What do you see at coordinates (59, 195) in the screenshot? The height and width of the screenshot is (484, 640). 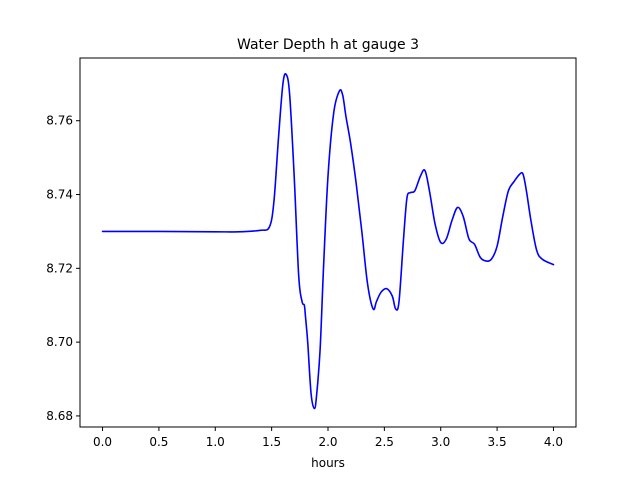 I see `y-tick-label: 8.74` at bounding box center [59, 195].